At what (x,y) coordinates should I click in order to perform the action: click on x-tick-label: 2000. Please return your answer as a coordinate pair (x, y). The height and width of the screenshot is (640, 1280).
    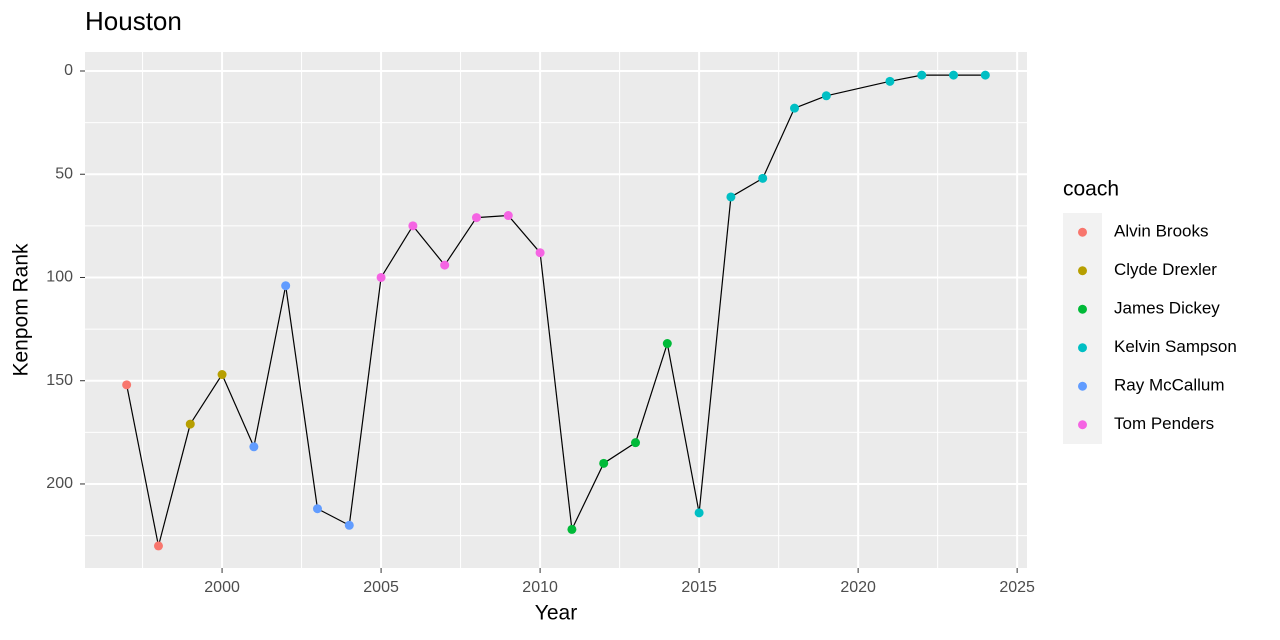
    Looking at the image, I should click on (222, 587).